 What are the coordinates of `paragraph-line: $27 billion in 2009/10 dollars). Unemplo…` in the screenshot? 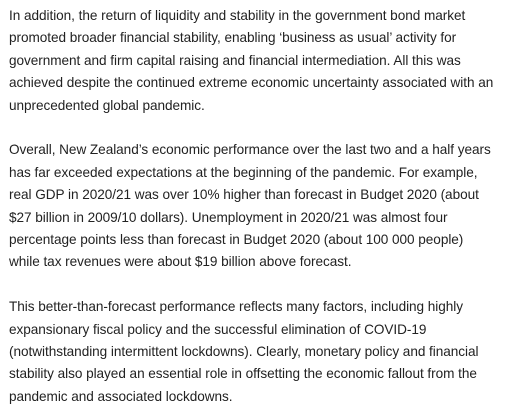 It's located at (228, 217).